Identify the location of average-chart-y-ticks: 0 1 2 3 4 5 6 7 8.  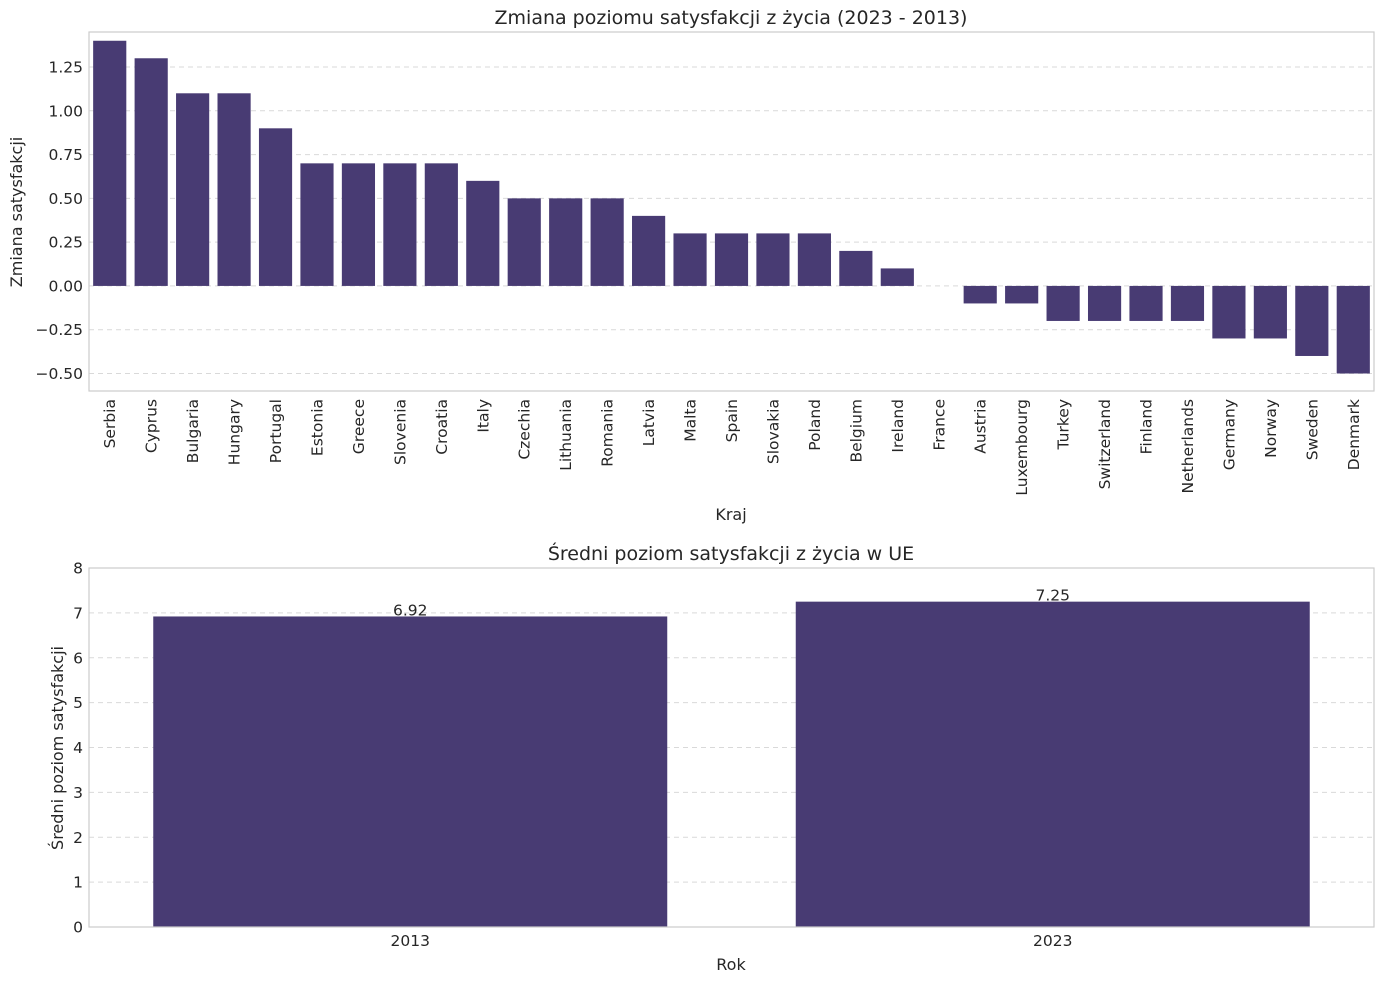
(78, 748).